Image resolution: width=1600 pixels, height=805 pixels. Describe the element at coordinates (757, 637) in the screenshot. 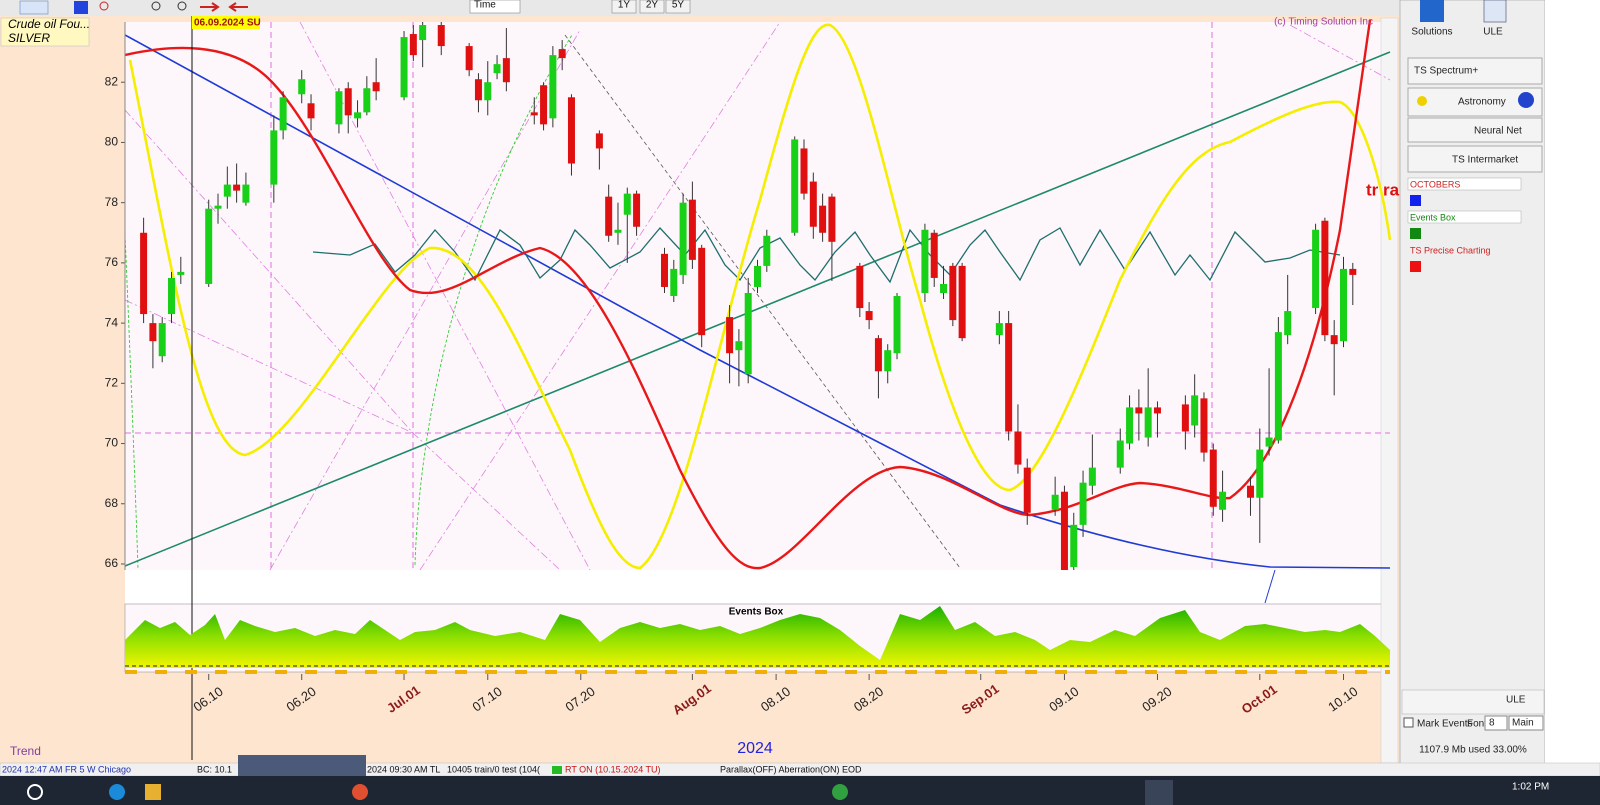

I see `events-histogram` at that location.